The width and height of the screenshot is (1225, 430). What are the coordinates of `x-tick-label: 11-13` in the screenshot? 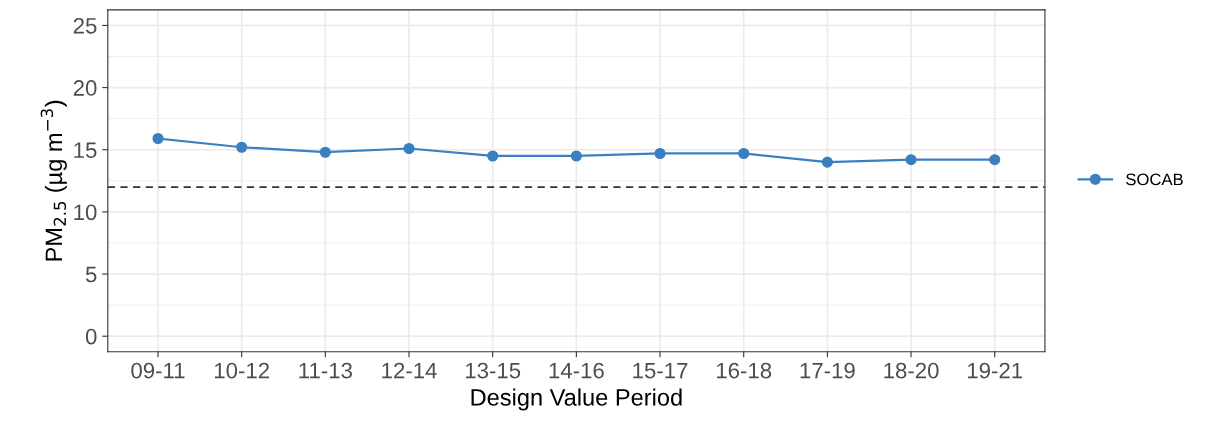 It's located at (325, 370).